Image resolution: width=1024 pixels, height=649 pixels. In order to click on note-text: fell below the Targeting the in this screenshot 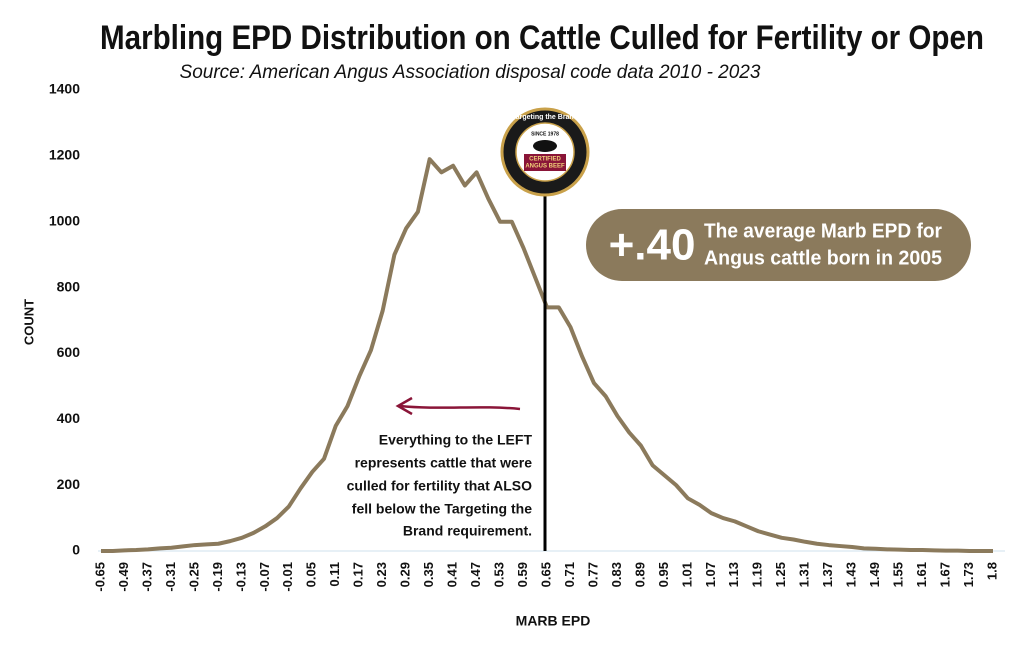, I will do `click(442, 509)`.